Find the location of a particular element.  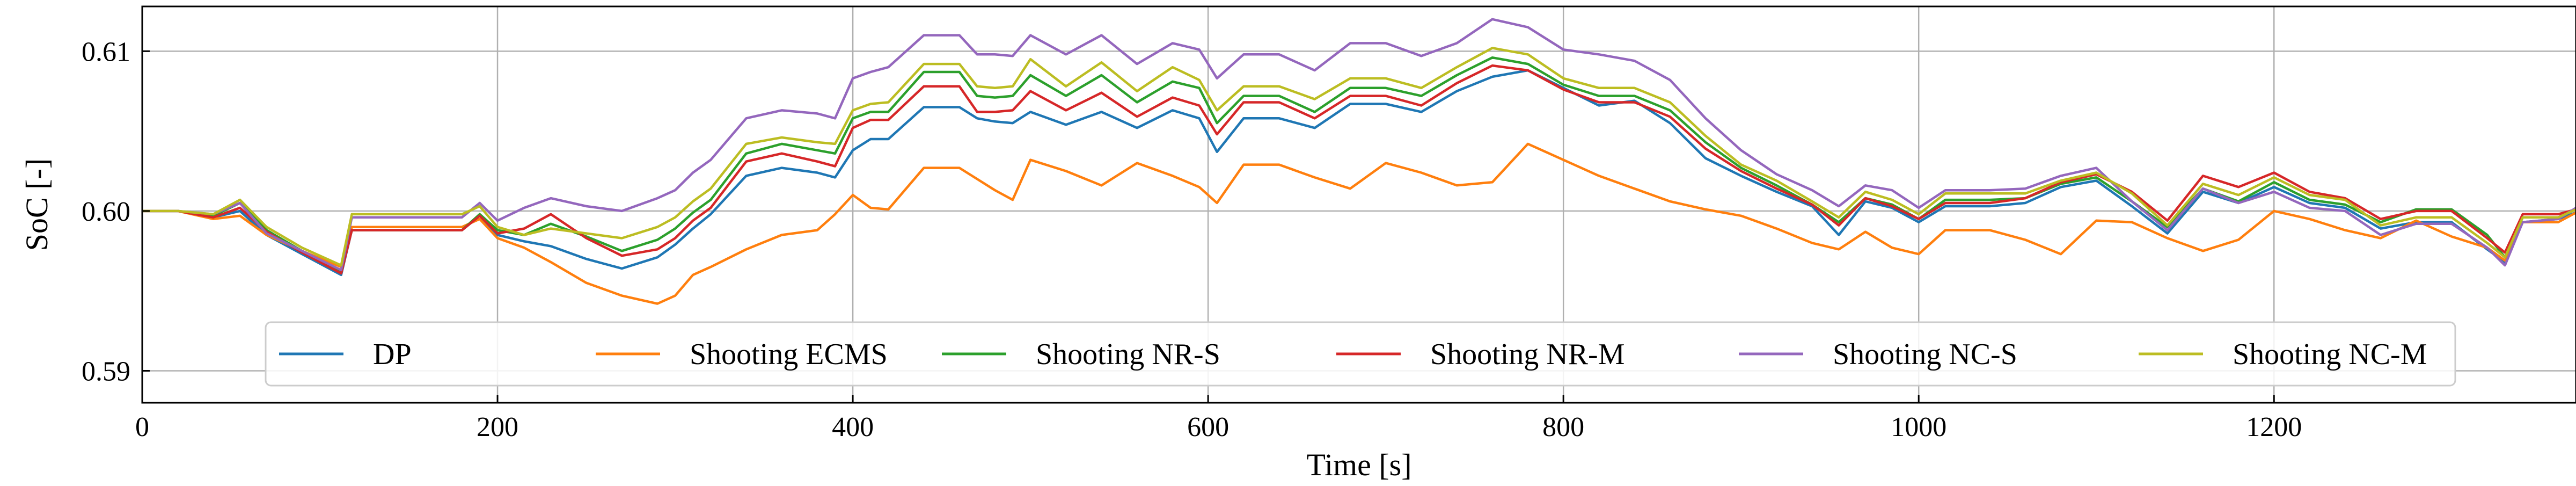

y-tick-label: 0.59 is located at coordinates (106, 371).